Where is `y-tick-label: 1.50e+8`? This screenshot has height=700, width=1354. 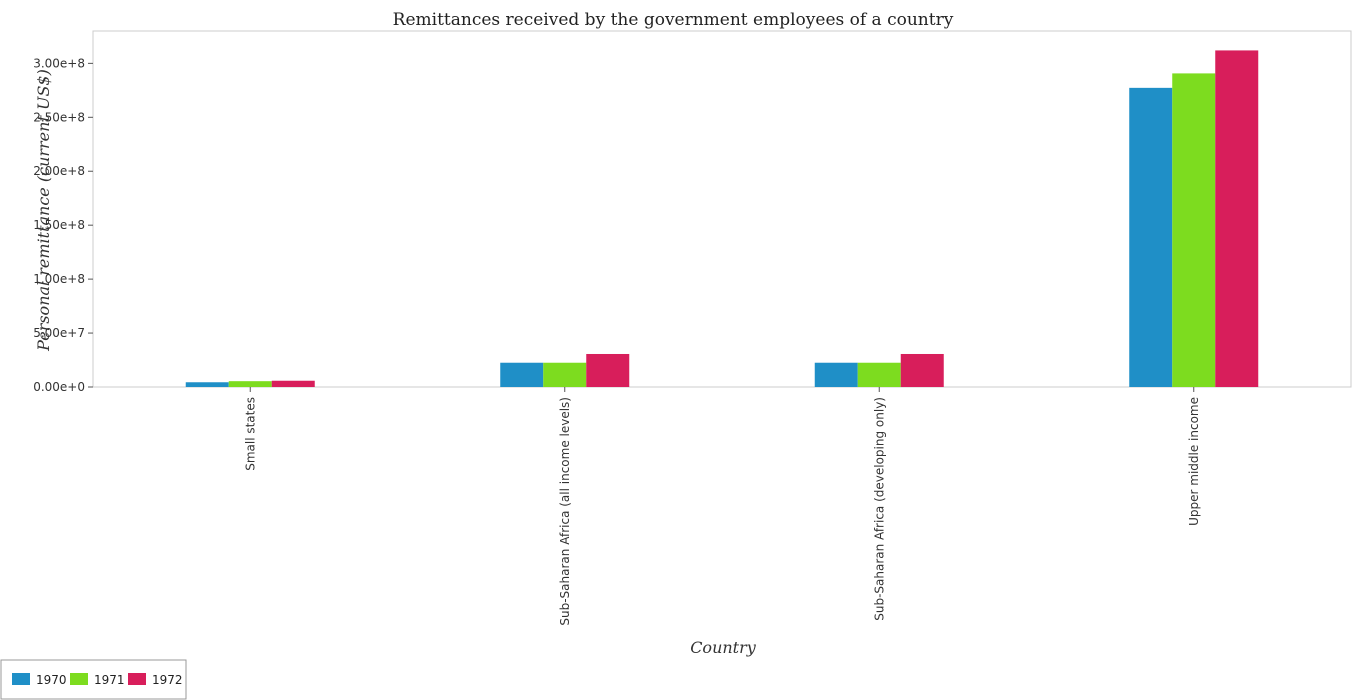 y-tick-label: 1.50e+8 is located at coordinates (59, 225).